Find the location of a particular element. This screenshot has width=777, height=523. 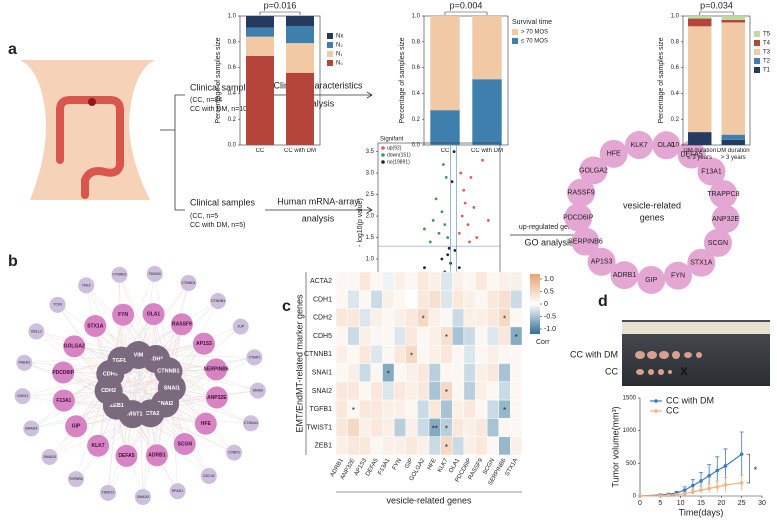

network-label: SMAD3 is located at coordinates (49, 457).